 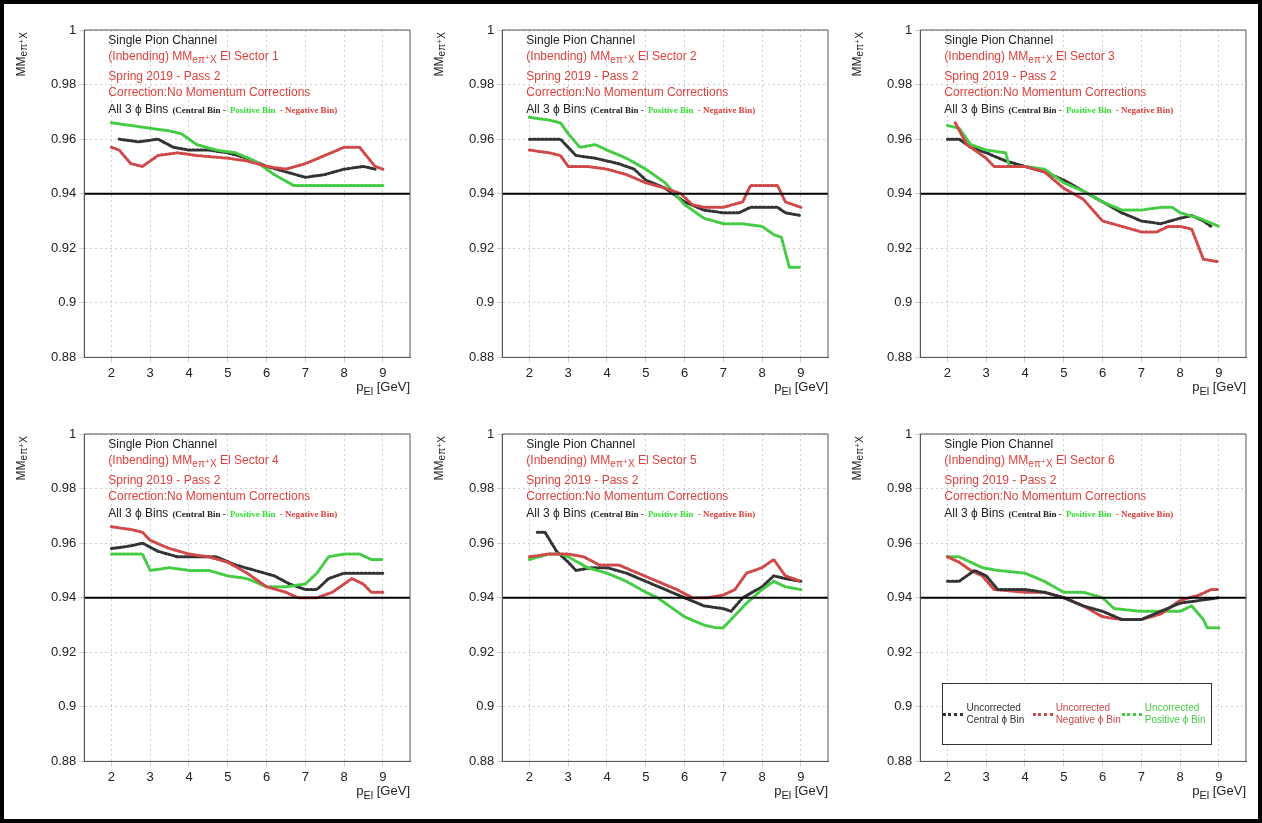 What do you see at coordinates (194, 462) in the screenshot?
I see `annotation: (Inbending) MM$_{eπ⁺X}$ El Sector 4` at bounding box center [194, 462].